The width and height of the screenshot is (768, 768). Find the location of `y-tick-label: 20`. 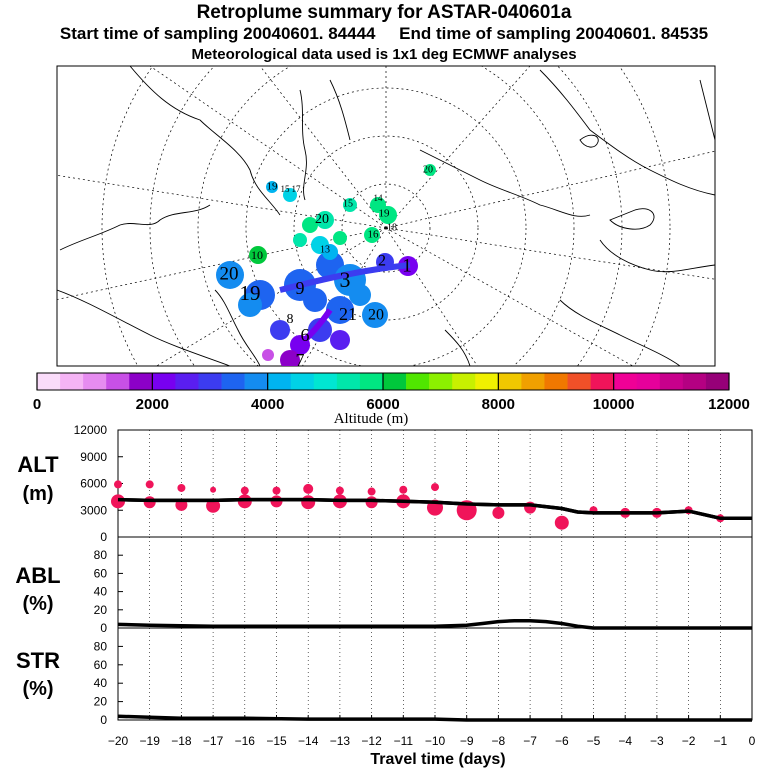

y-tick-label: 20 is located at coordinates (101, 610).